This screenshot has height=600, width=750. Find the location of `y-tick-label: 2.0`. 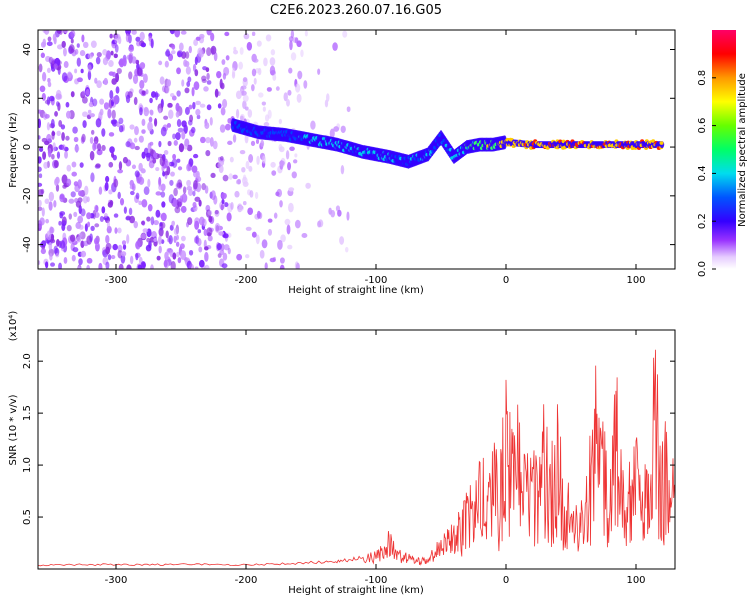

y-tick-label: 2.0 is located at coordinates (27, 361).